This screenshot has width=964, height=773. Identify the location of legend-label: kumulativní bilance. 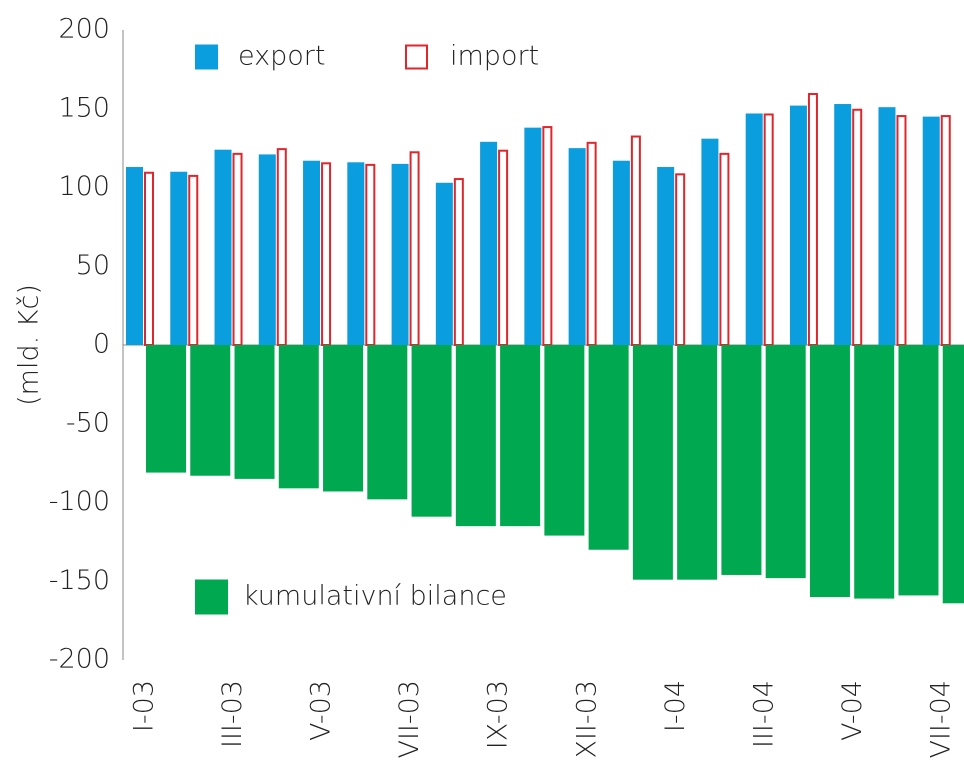
(375, 596).